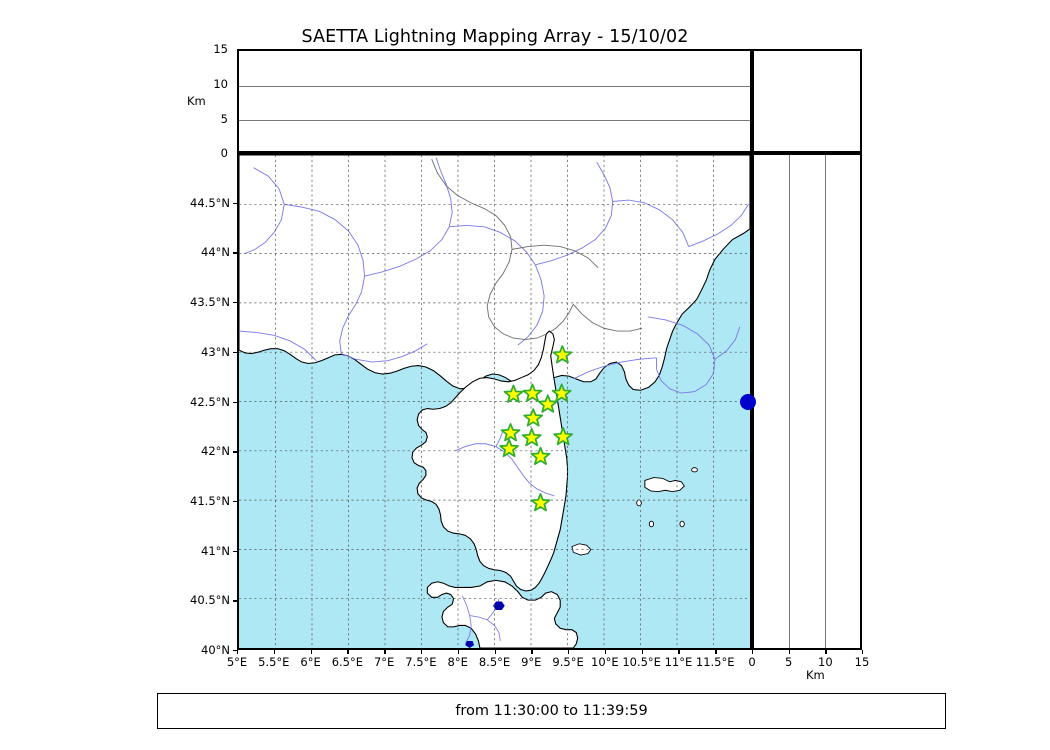 This screenshot has height=750, width=1050. I want to click on status-text: from 11:30:00 to 11:39:59, so click(551, 711).